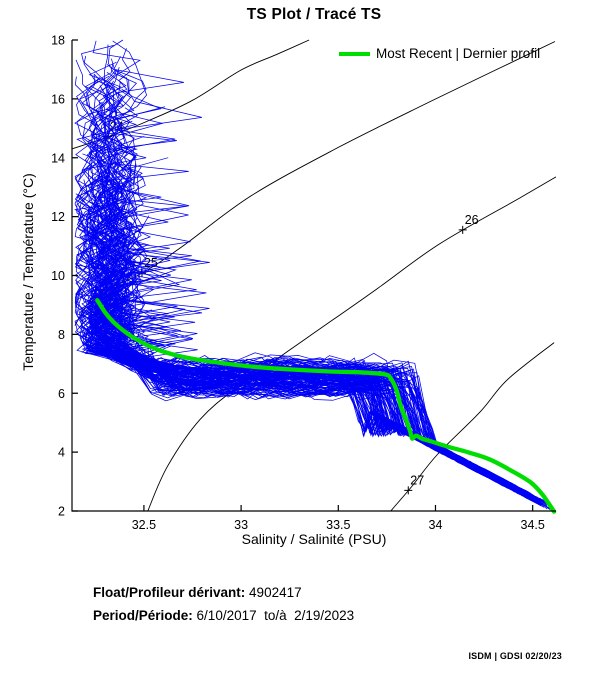  Describe the element at coordinates (354, 53) in the screenshot. I see `legend-line-swatch` at that location.